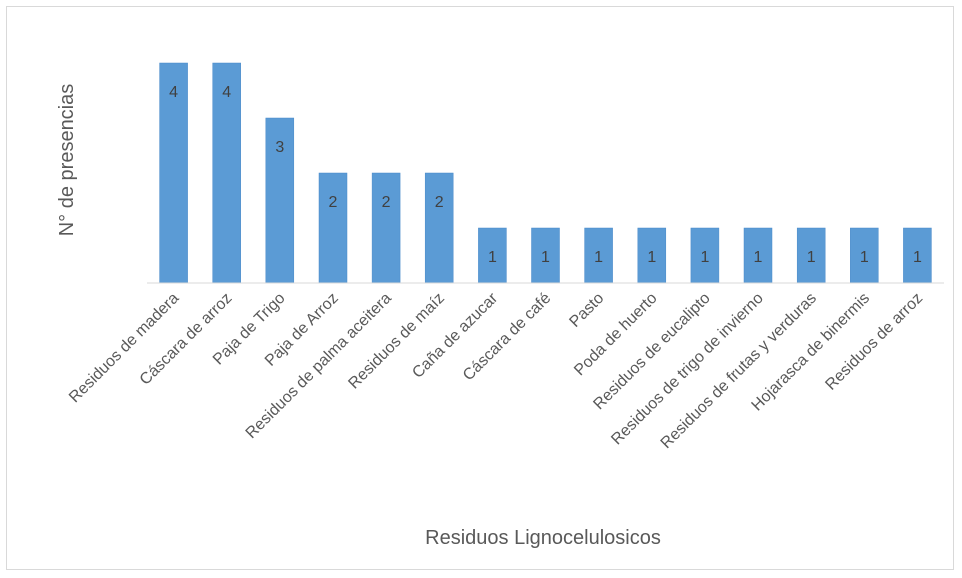  Describe the element at coordinates (279, 147) in the screenshot. I see `data-label: 3` at that location.